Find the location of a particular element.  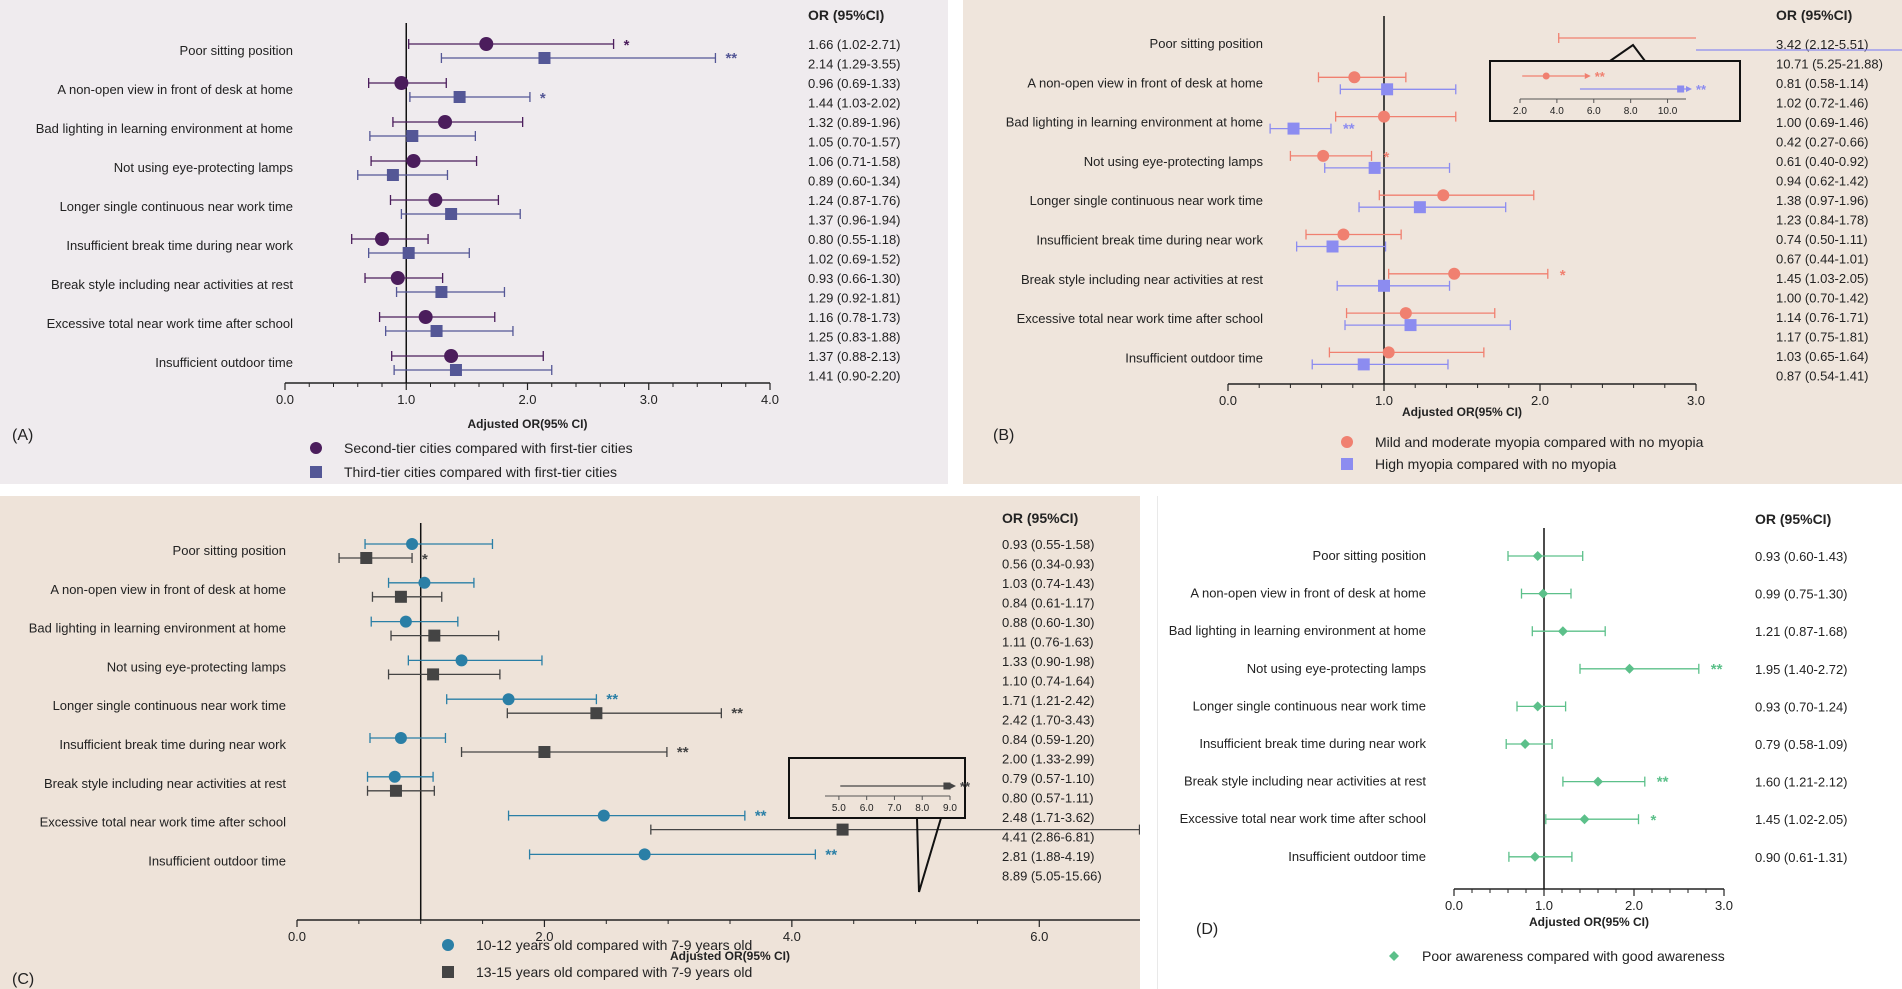

panel-a-or-value: 1.44 (1.03-2.02) is located at coordinates (854, 103).